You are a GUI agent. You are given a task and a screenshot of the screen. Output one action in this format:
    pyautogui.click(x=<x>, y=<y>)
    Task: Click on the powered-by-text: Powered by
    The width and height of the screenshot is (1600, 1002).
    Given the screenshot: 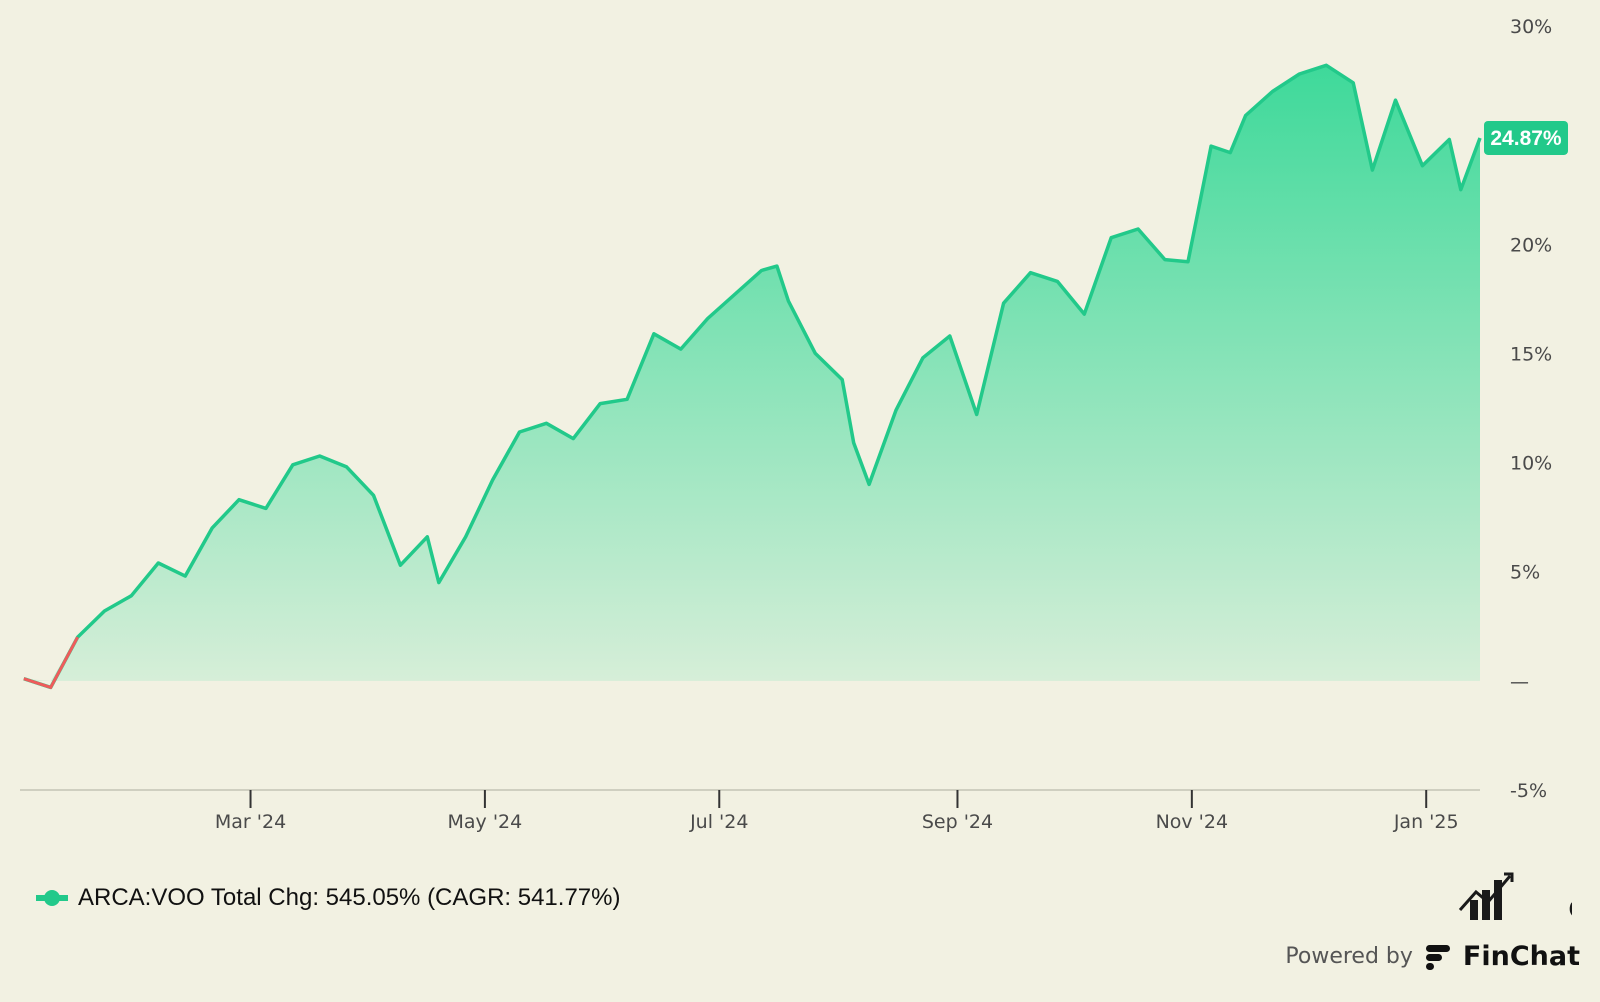 What is the action you would take?
    pyautogui.click(x=1349, y=956)
    